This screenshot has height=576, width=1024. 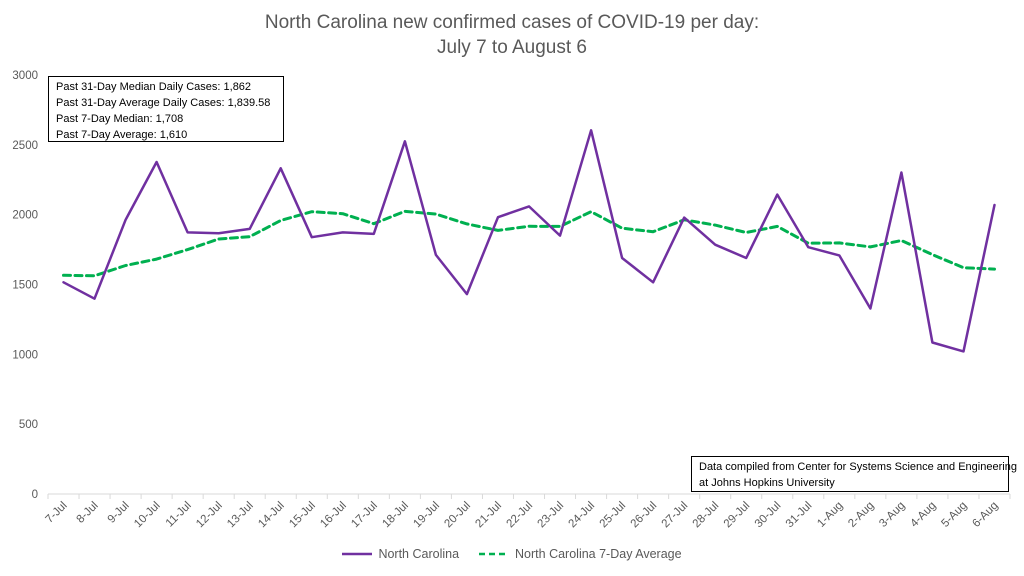 What do you see at coordinates (706, 515) in the screenshot?
I see `x-tick-label: 28-Jul` at bounding box center [706, 515].